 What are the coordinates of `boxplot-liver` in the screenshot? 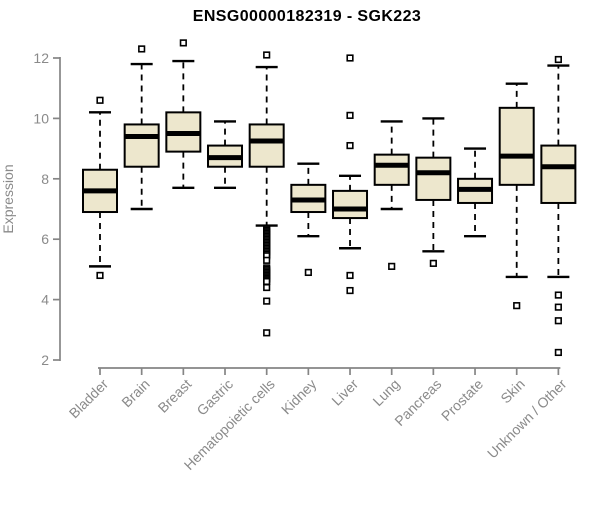 It's located at (350, 174).